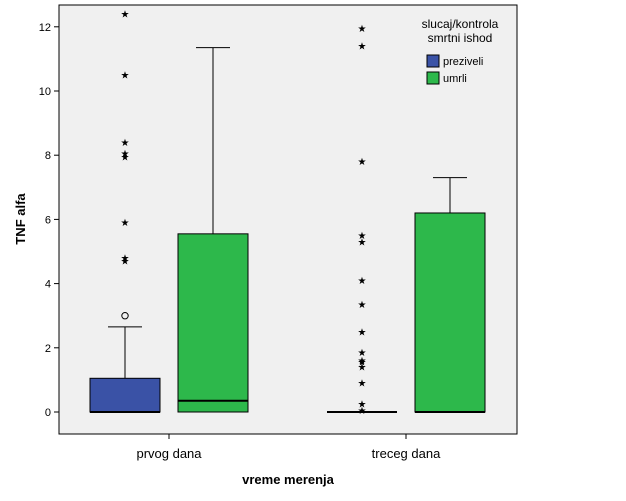  Describe the element at coordinates (460, 24) in the screenshot. I see `legend-title-line: slucaj/kontrola` at that location.